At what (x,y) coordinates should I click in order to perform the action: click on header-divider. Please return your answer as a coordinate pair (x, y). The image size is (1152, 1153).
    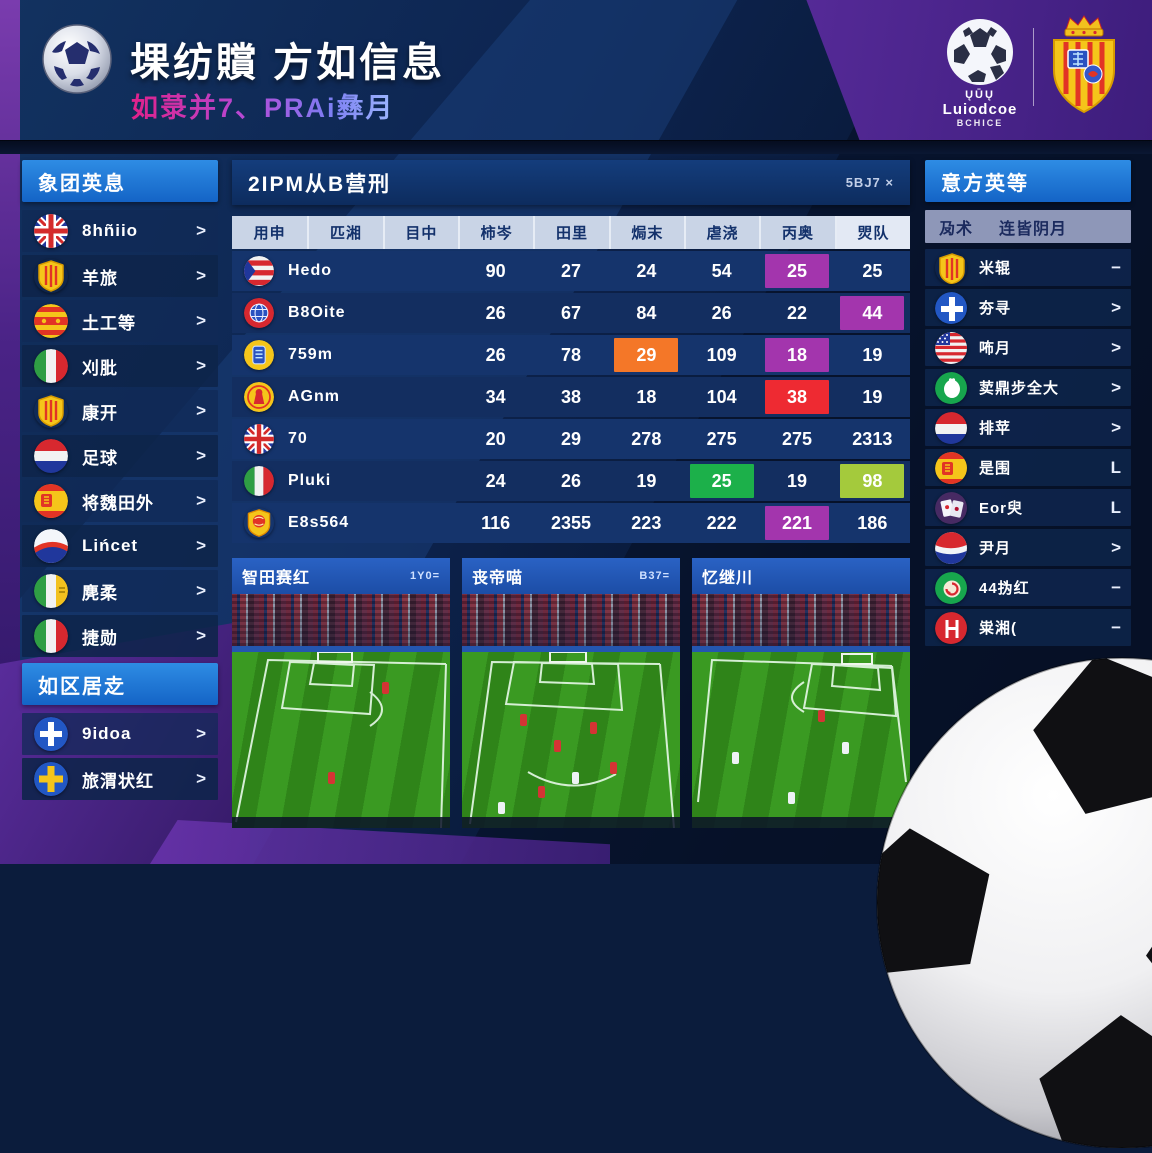
    Looking at the image, I should click on (576, 147).